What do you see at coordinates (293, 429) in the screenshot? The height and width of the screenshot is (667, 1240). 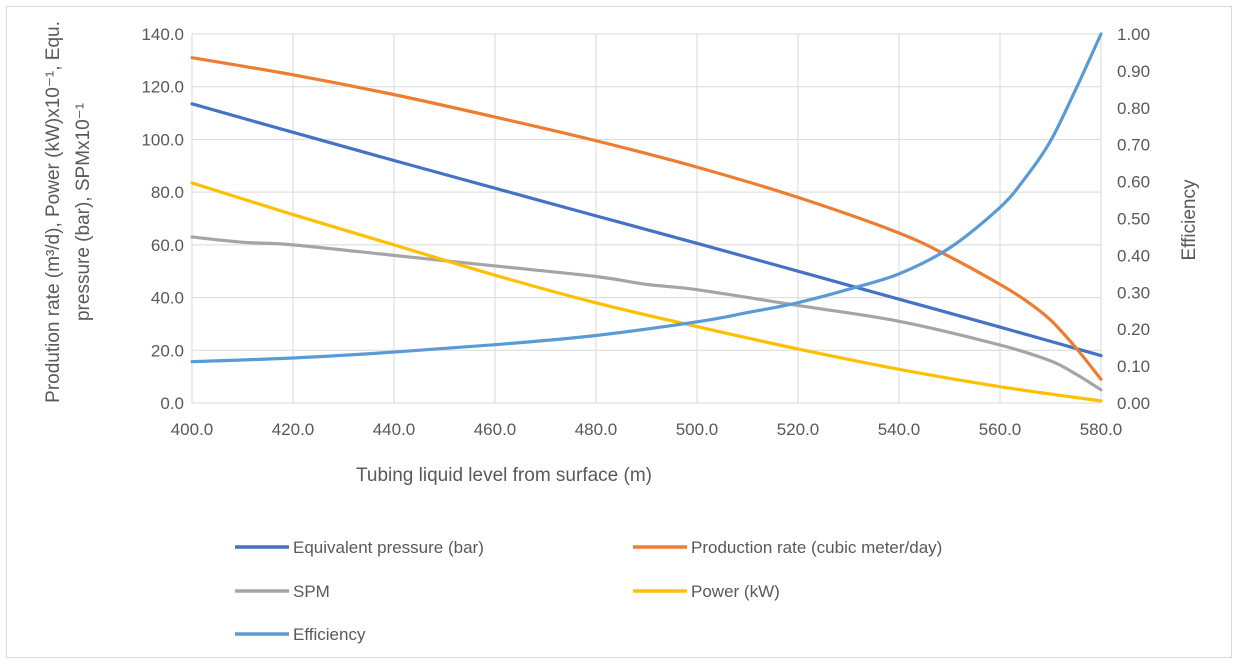 I see `x-tick-label: 420.0` at bounding box center [293, 429].